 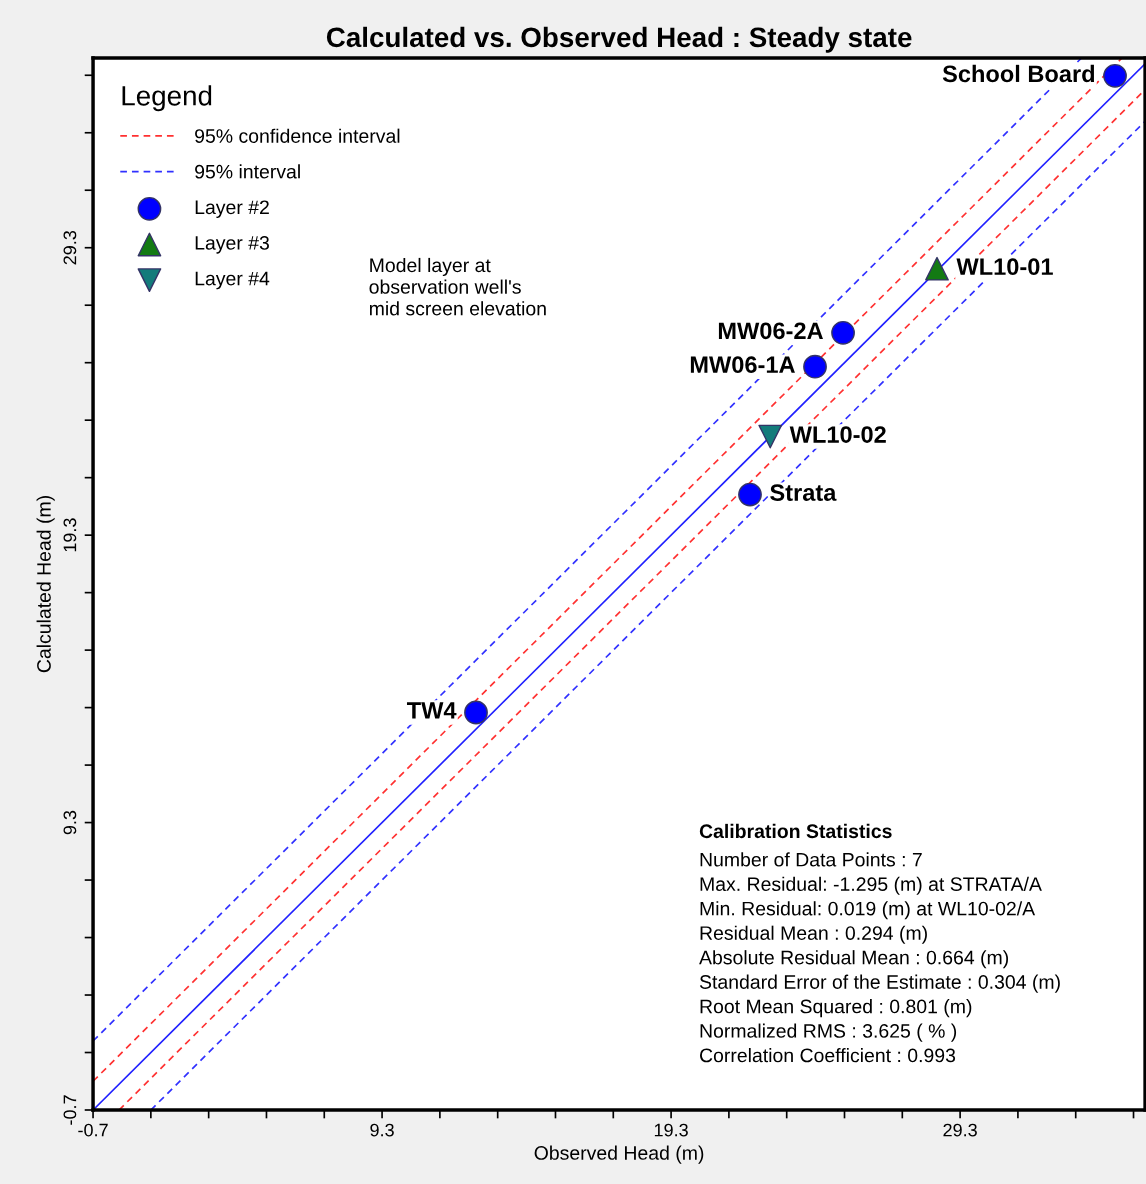 What do you see at coordinates (770, 331) in the screenshot?
I see `annotation: MW06-2A` at bounding box center [770, 331].